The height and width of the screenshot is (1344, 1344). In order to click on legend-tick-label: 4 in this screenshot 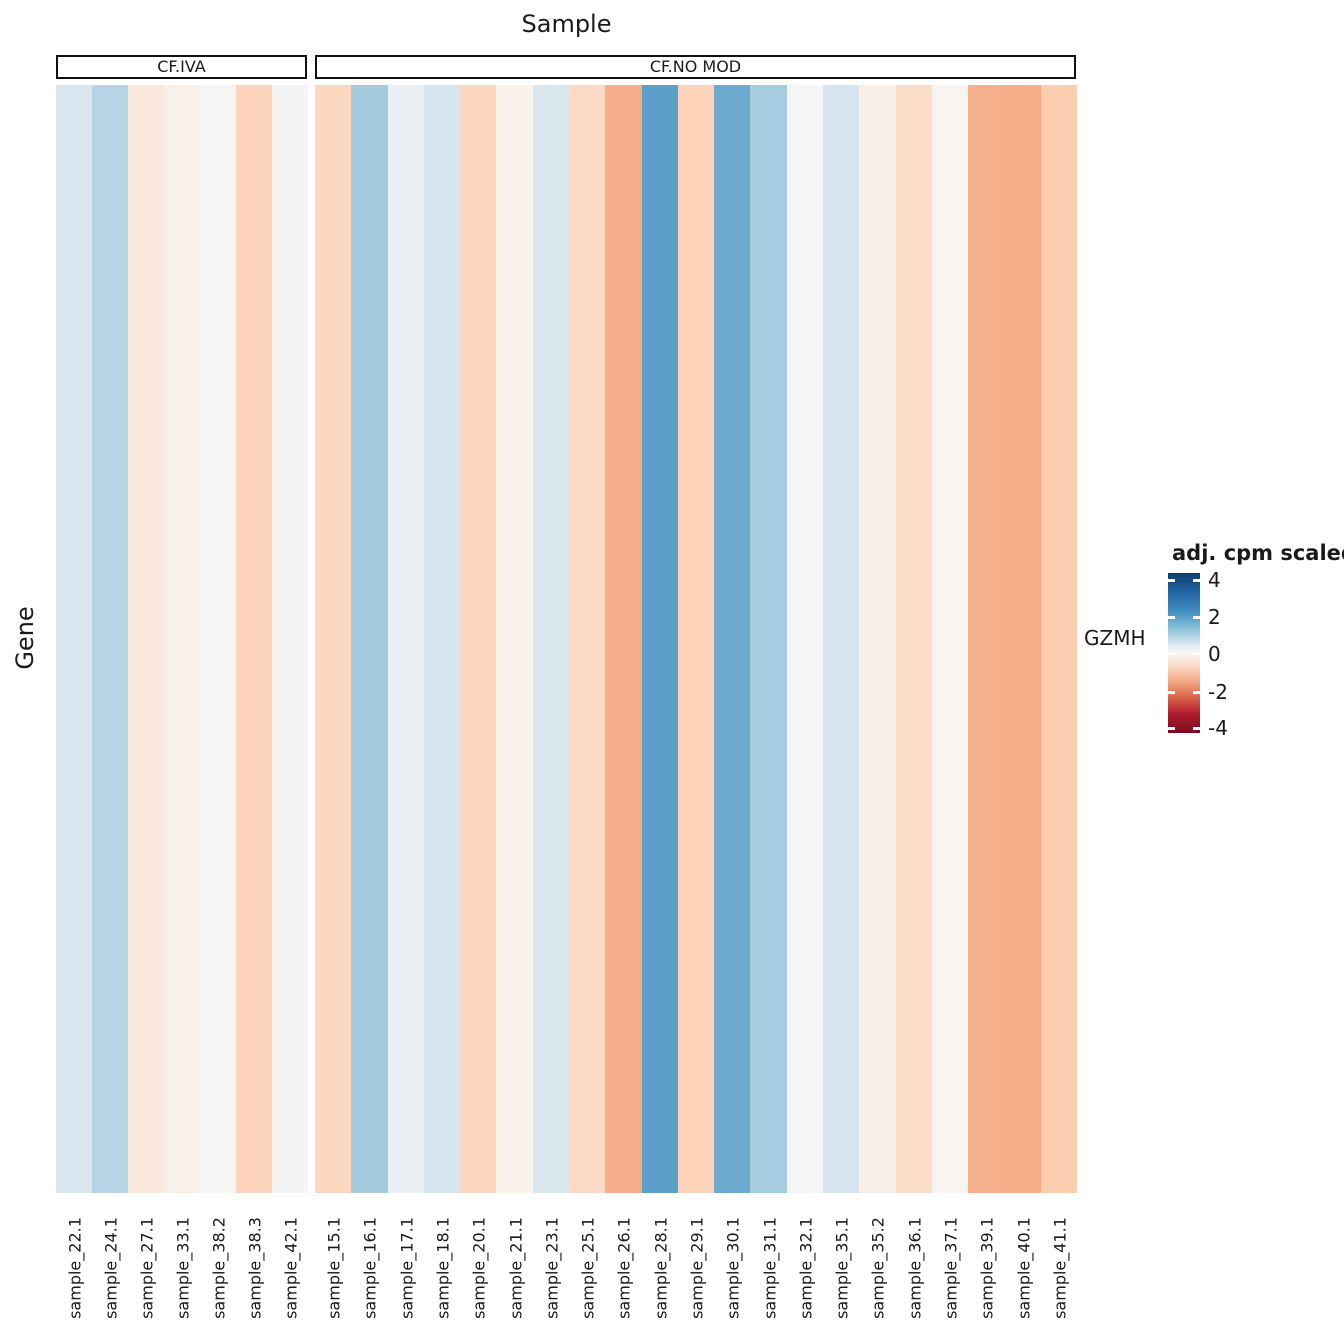, I will do `click(1214, 580)`.